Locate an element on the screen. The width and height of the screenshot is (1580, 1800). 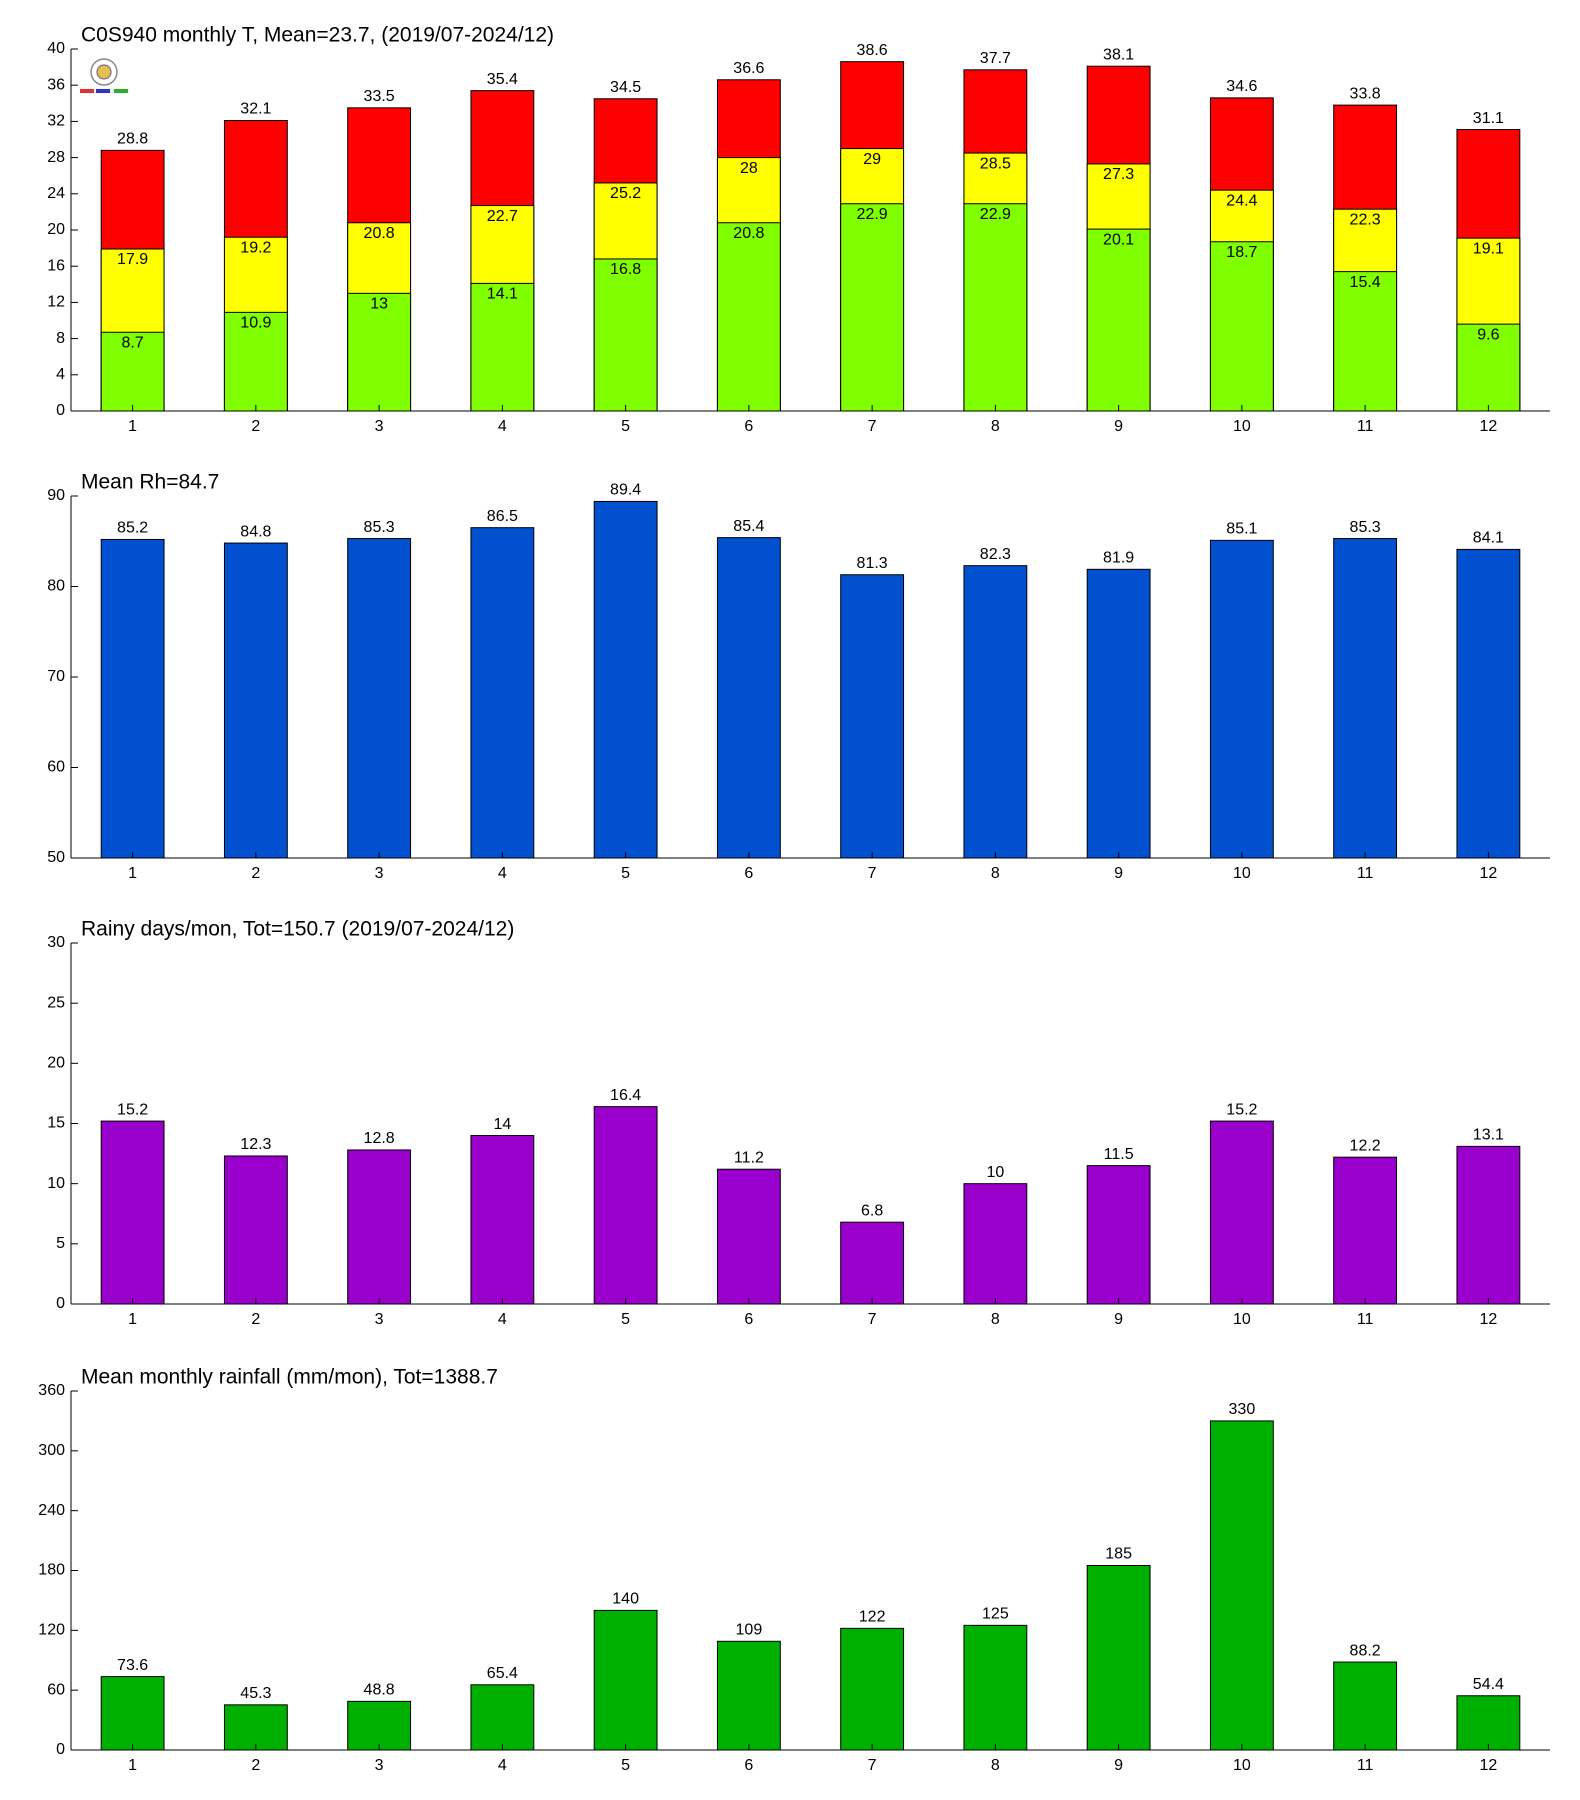
y-tick-label: 5 is located at coordinates (60, 1243).